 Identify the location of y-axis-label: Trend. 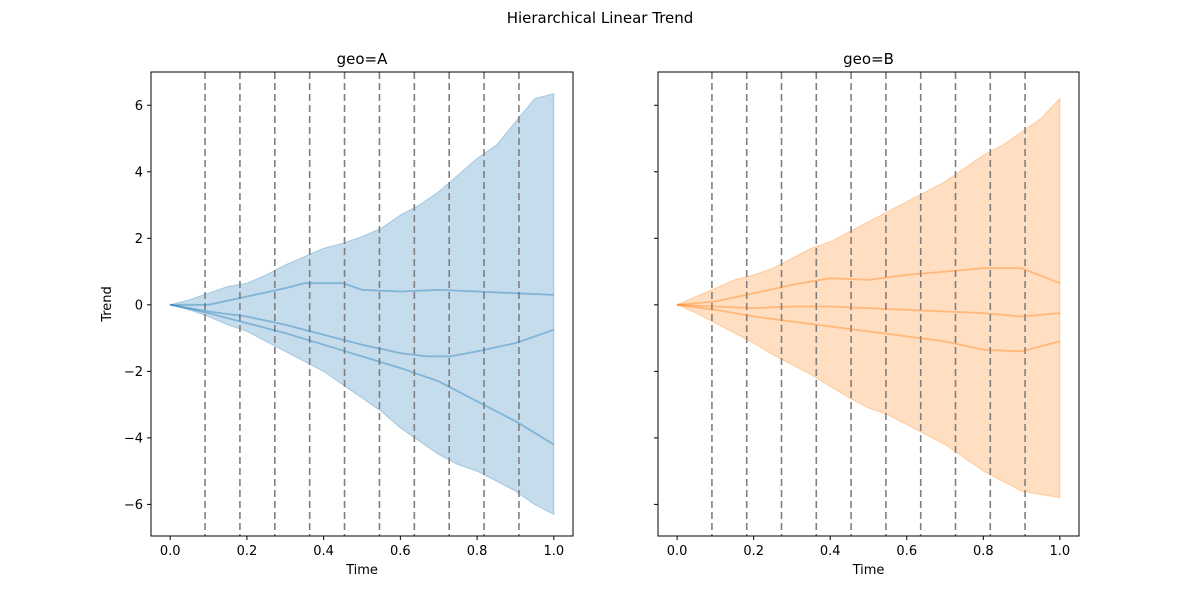
(107, 304).